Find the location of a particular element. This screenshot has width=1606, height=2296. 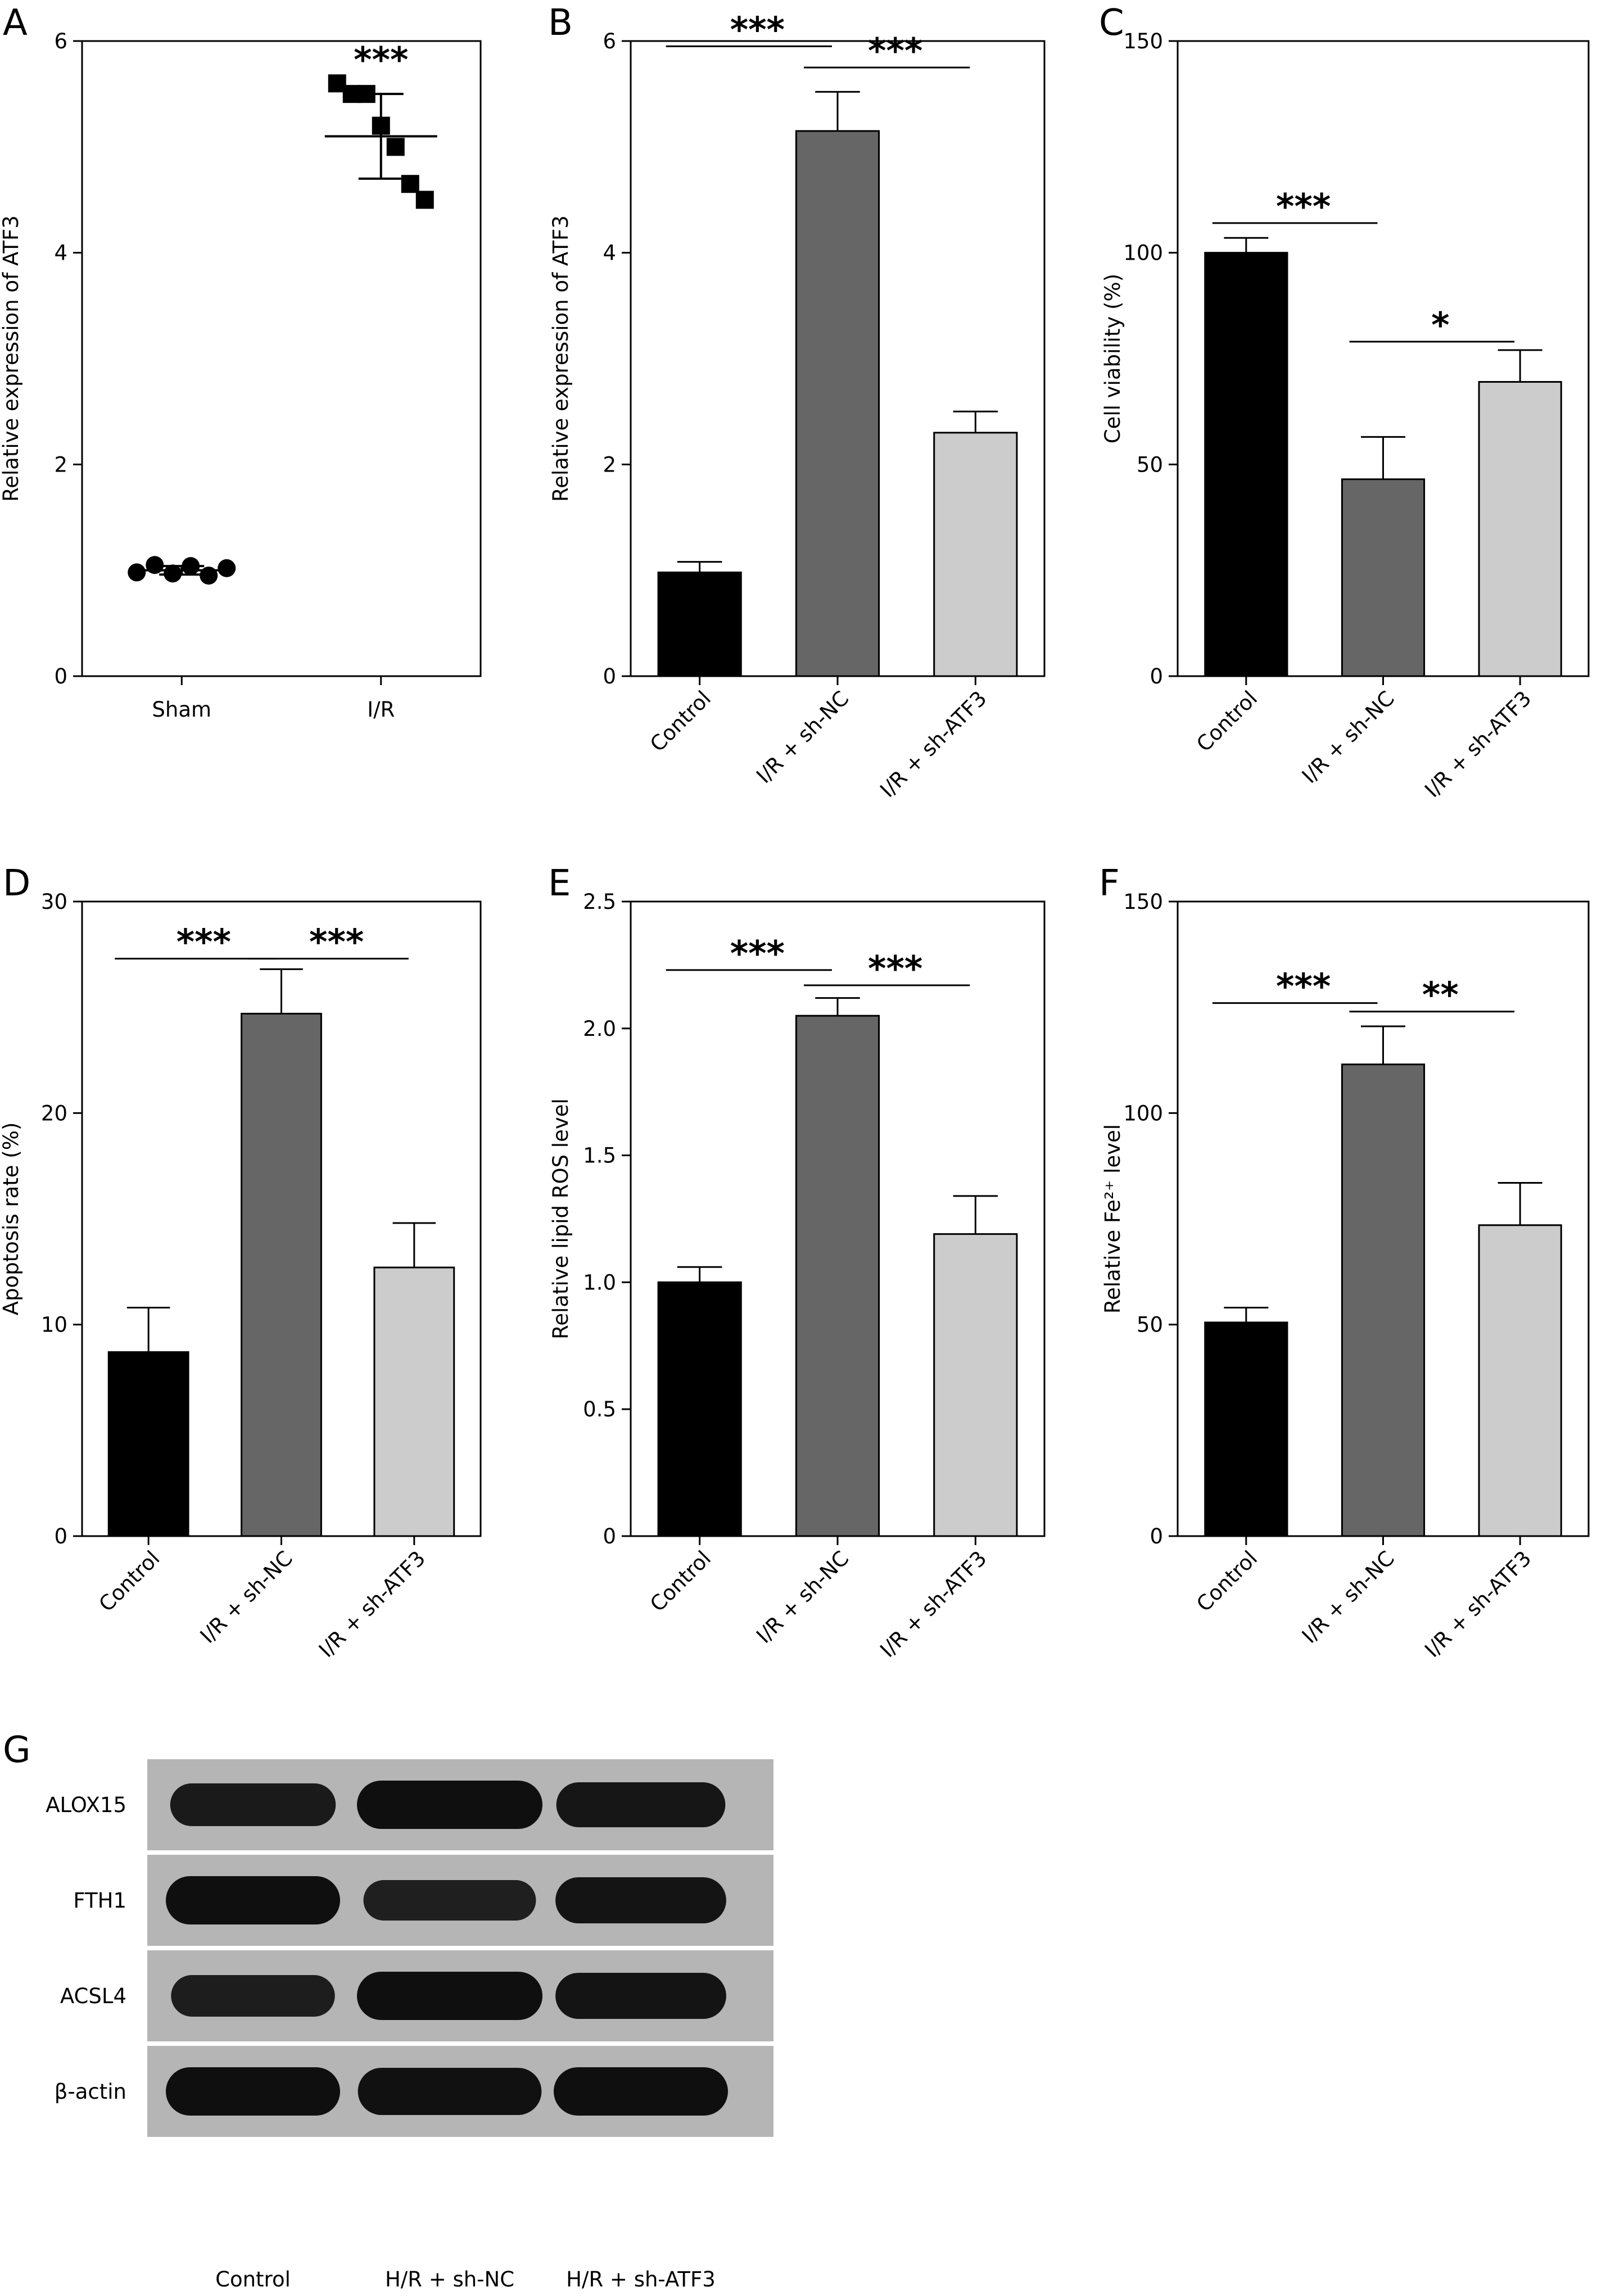

y-tick-label: 50 is located at coordinates (1150, 1325).